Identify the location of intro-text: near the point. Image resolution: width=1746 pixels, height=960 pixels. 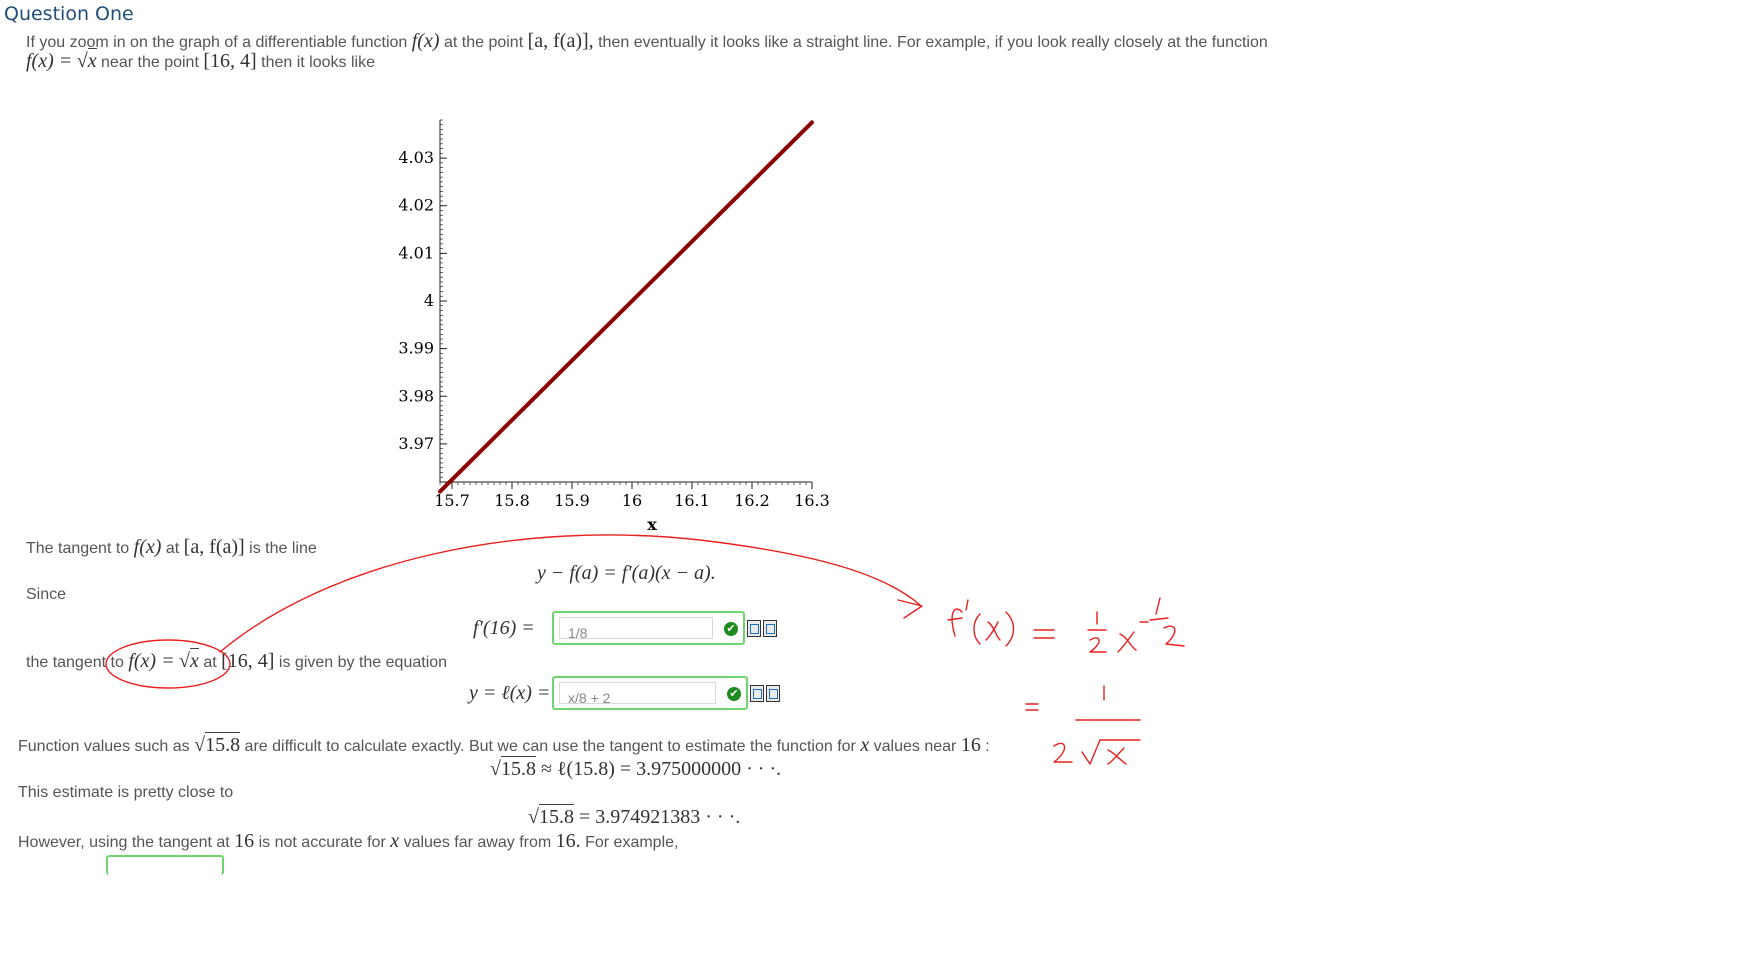
(150, 62).